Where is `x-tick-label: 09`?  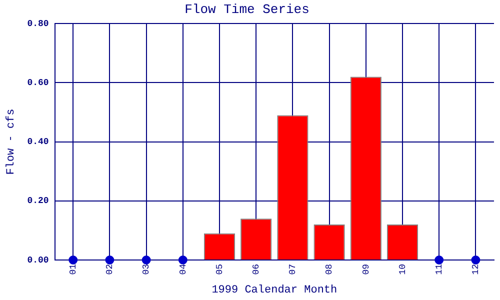 x-tick-label: 09 is located at coordinates (366, 269).